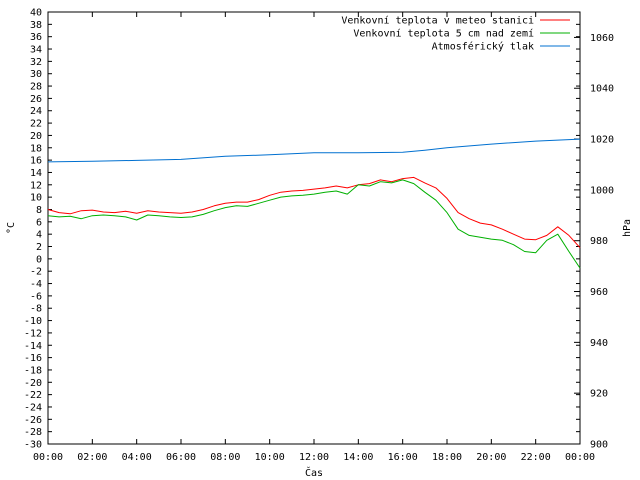 Image resolution: width=640 pixels, height=480 pixels. What do you see at coordinates (483, 47) in the screenshot?
I see `legend-label-3: Atmosférický tlak` at bounding box center [483, 47].